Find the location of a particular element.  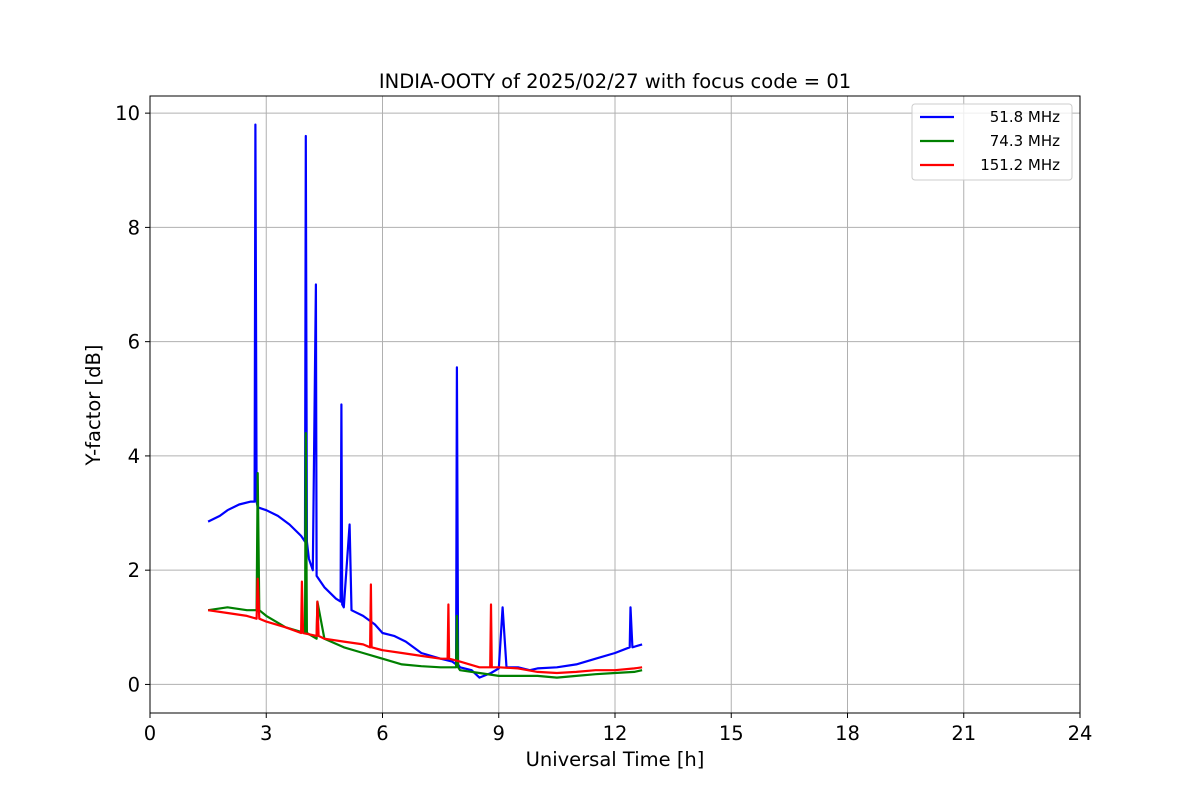

x-tick-label: 9 is located at coordinates (499, 733).